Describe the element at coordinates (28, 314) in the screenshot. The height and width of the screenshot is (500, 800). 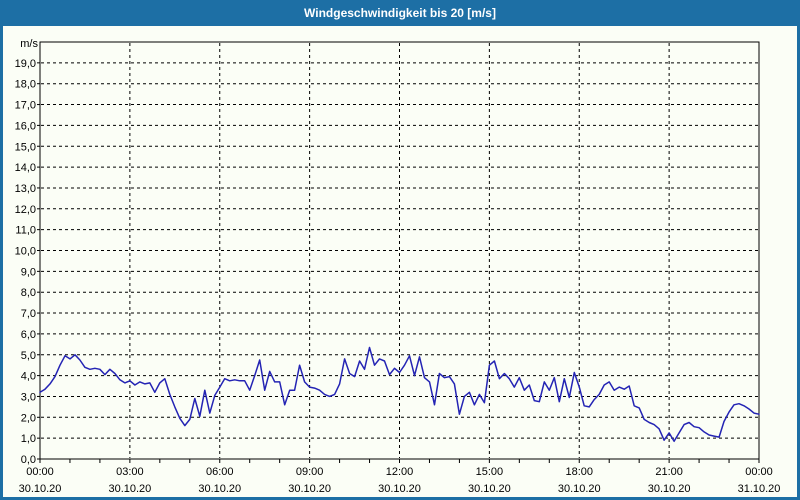
I see `y-tick-label: 7,0` at that location.